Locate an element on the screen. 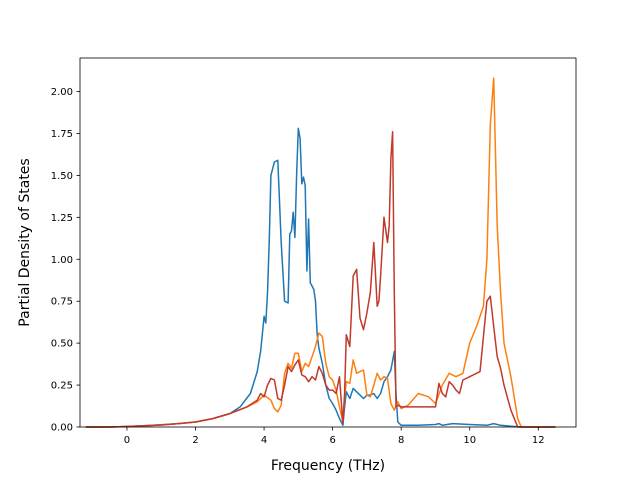 Image resolution: width=640 pixels, height=480 pixels. x-axis-ticks: 0 2 4 6 8 10 12 is located at coordinates (334, 436).